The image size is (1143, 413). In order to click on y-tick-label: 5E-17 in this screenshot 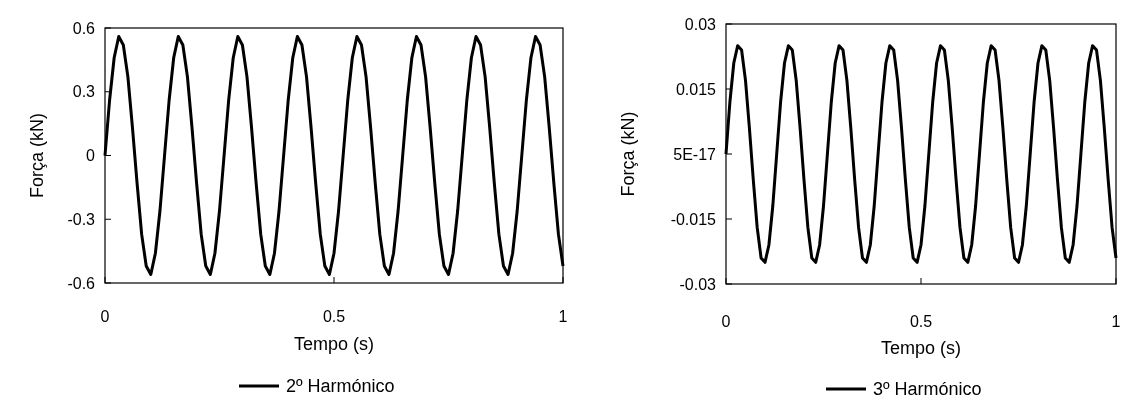, I will do `click(695, 154)`.